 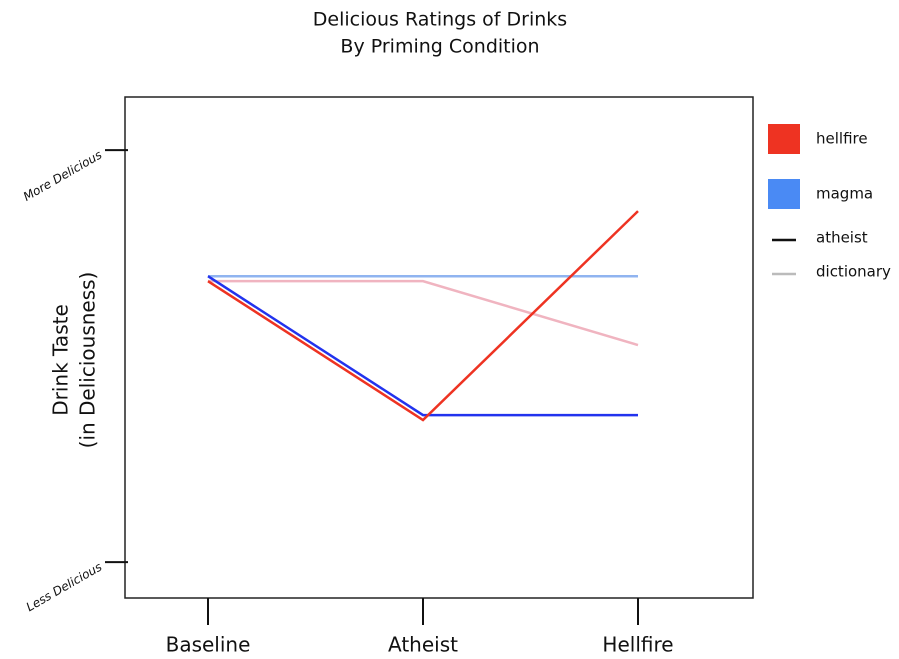 I want to click on x-tick-label: Atheist, so click(x=423, y=645).